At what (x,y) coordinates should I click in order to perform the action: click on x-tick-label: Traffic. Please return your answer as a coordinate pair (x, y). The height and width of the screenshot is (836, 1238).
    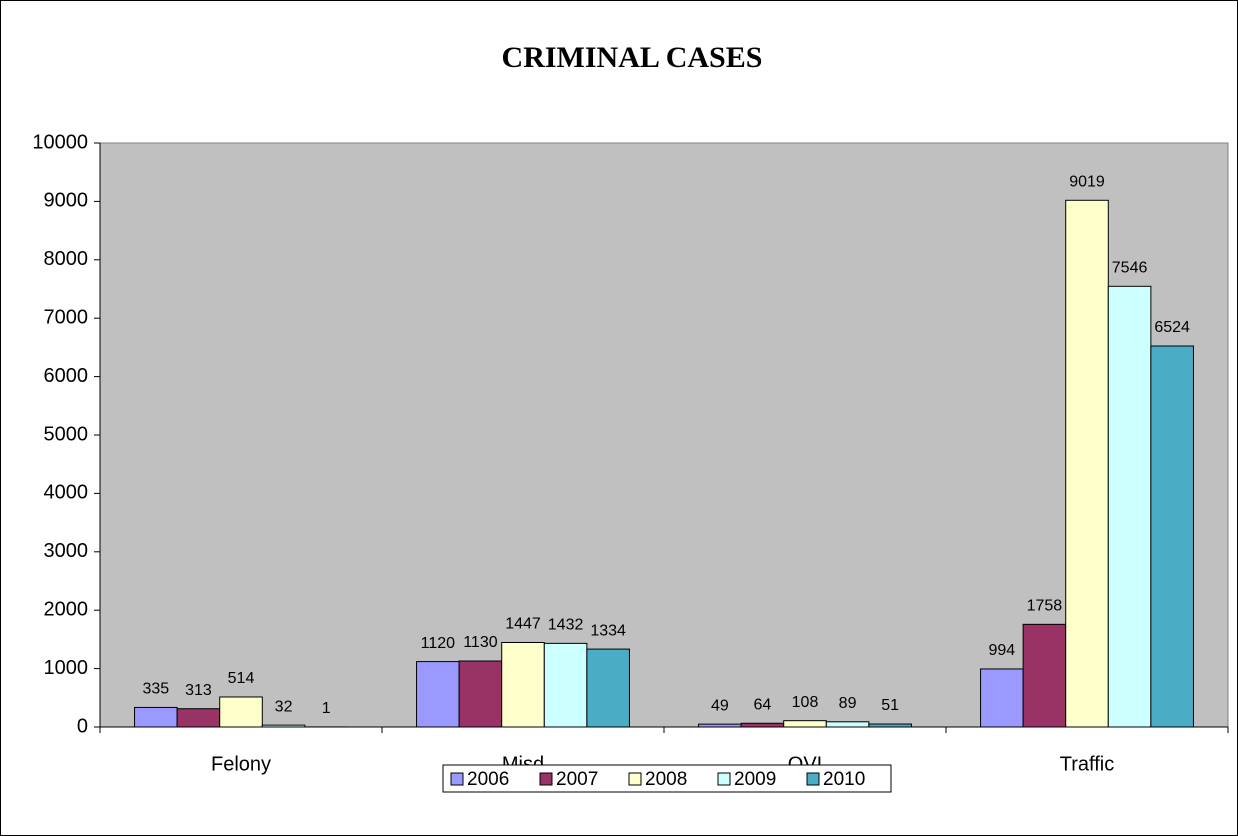
    Looking at the image, I should click on (1087, 764).